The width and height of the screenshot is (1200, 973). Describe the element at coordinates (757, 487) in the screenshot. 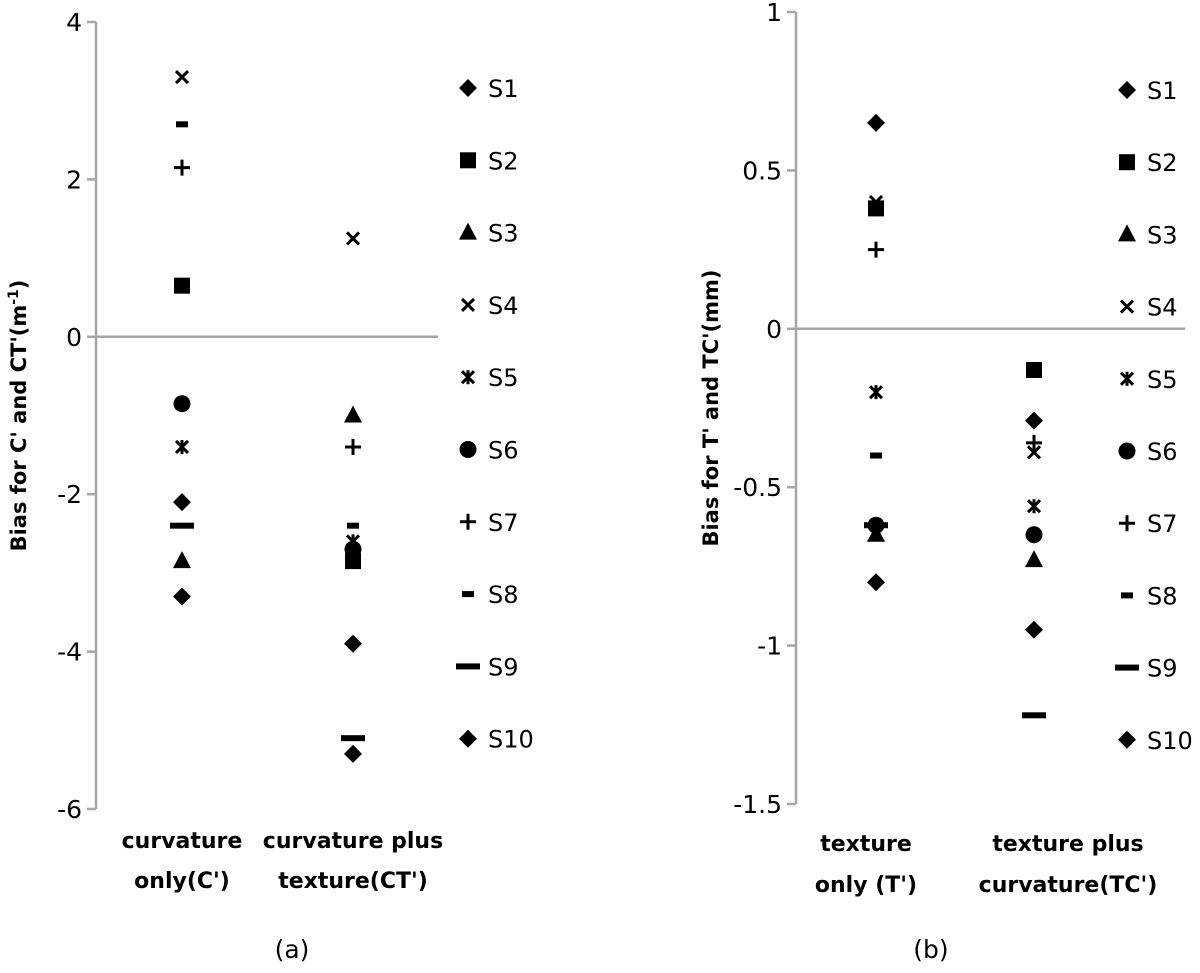

I see `y-tick-label: -0.5` at that location.